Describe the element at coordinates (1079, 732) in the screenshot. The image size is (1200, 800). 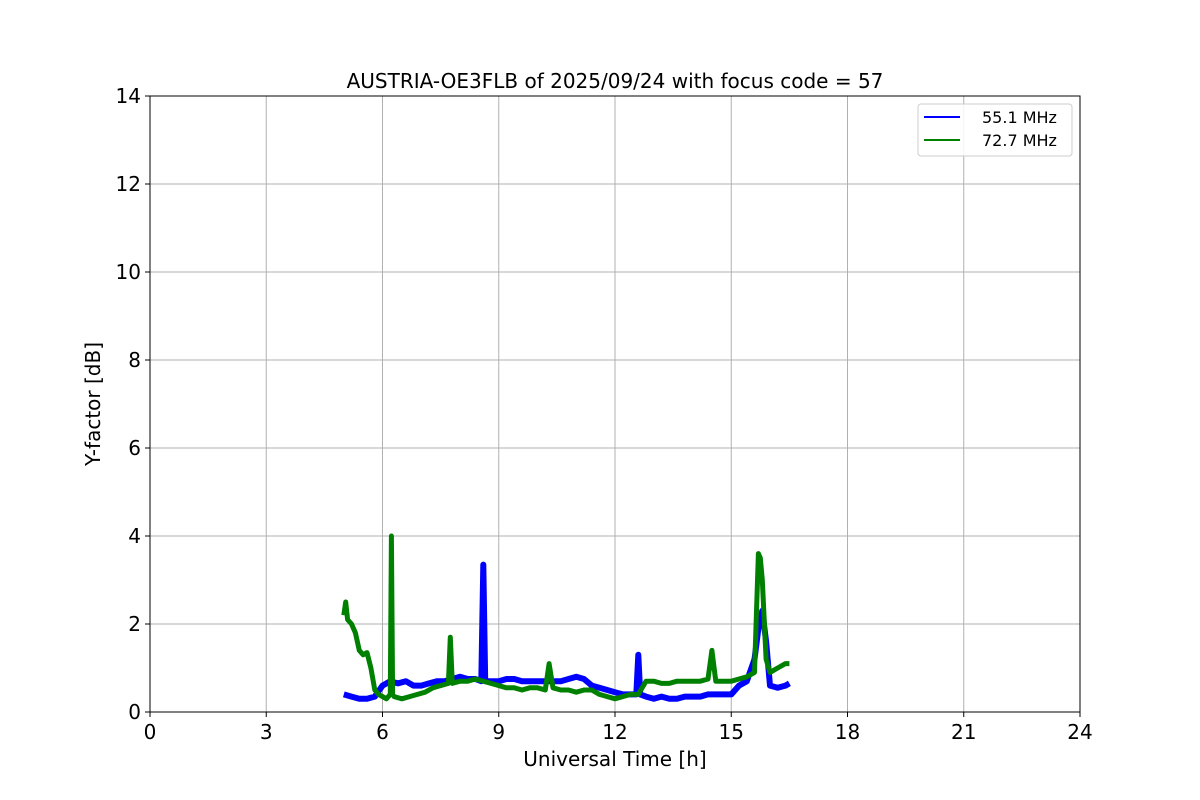
I see `x-tick-label: 24` at that location.